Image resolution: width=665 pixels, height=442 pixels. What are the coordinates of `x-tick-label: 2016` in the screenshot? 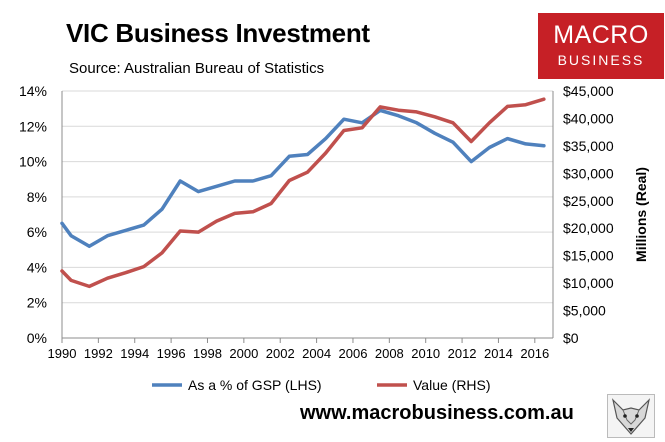 It's located at (534, 353).